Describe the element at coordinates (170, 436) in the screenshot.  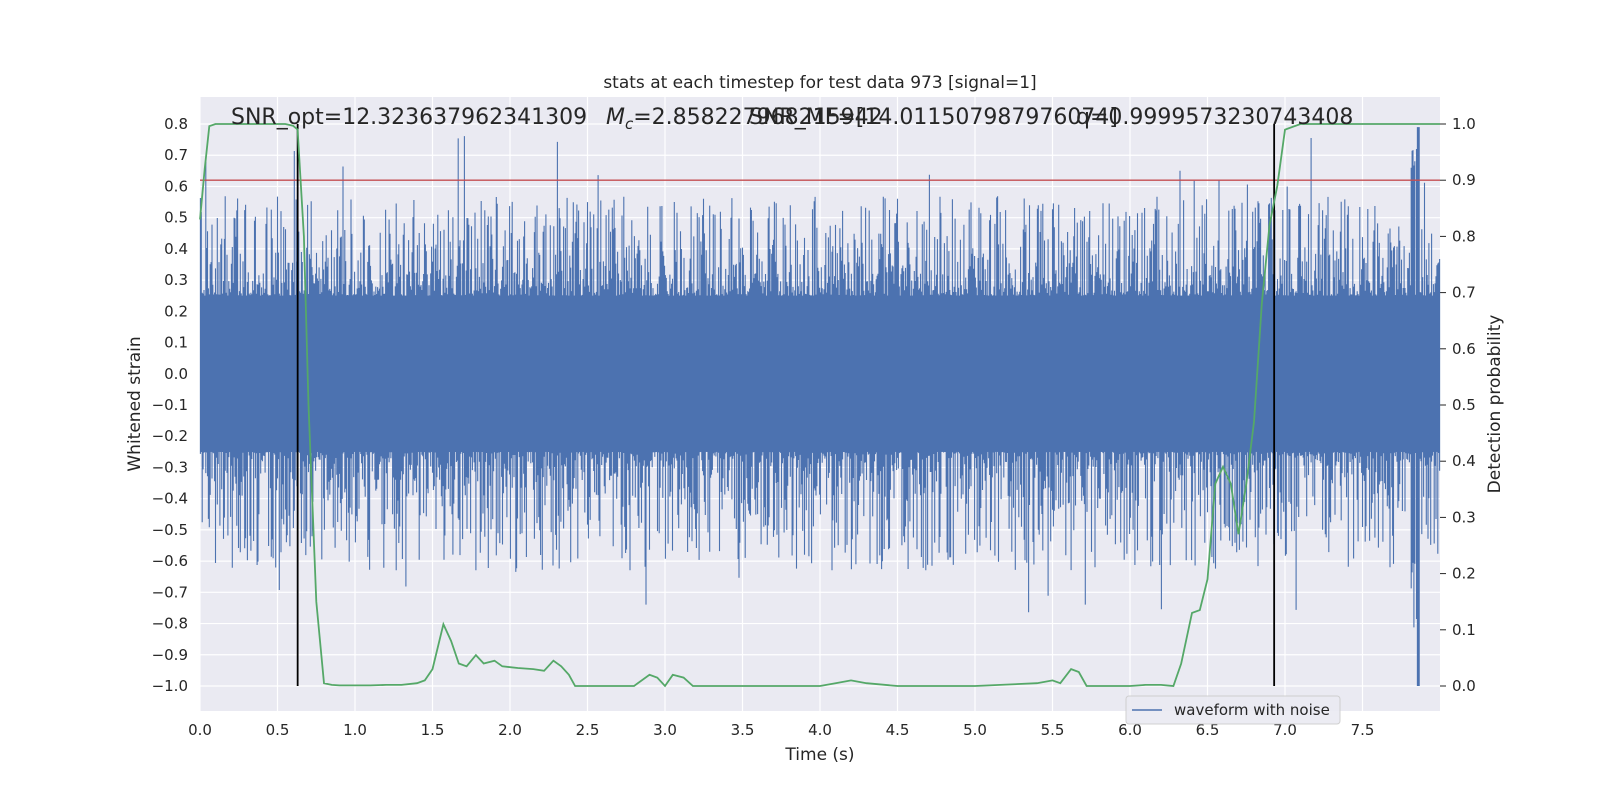
I see `y-tick-label: −0.2` at that location.